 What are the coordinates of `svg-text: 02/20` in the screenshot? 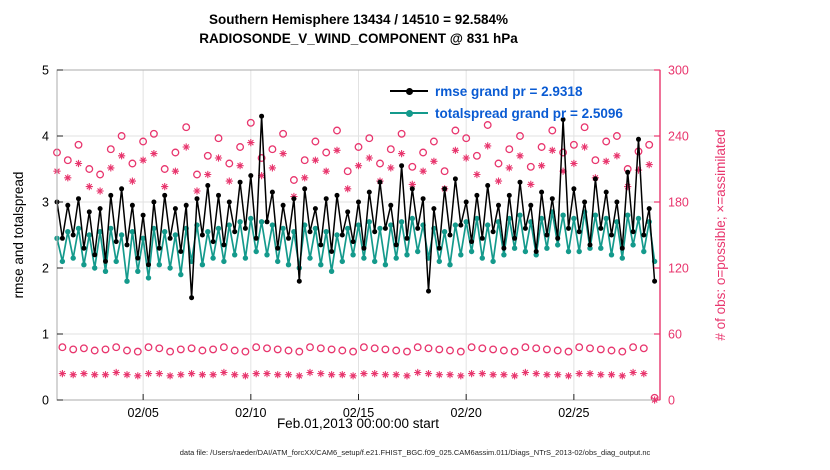 It's located at (466, 413).